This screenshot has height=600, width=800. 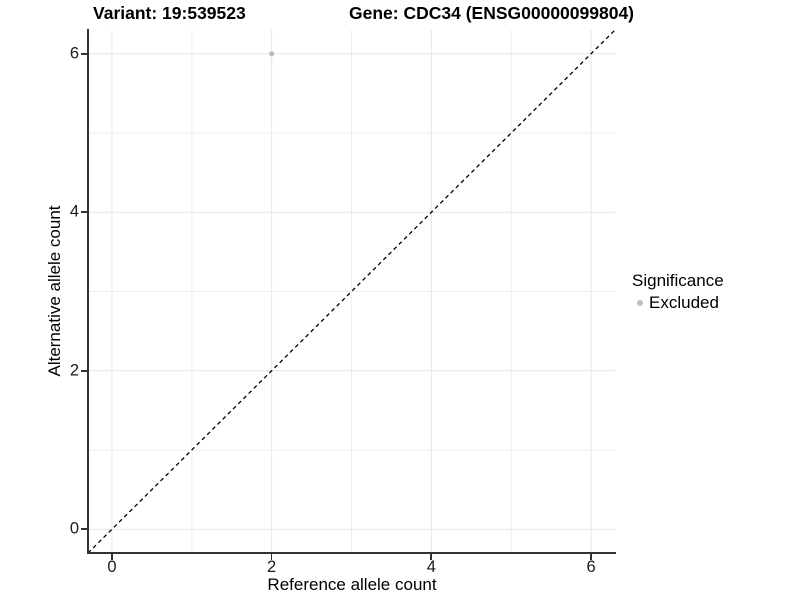 What do you see at coordinates (352, 584) in the screenshot?
I see `x-axis-title: Reference allele count` at bounding box center [352, 584].